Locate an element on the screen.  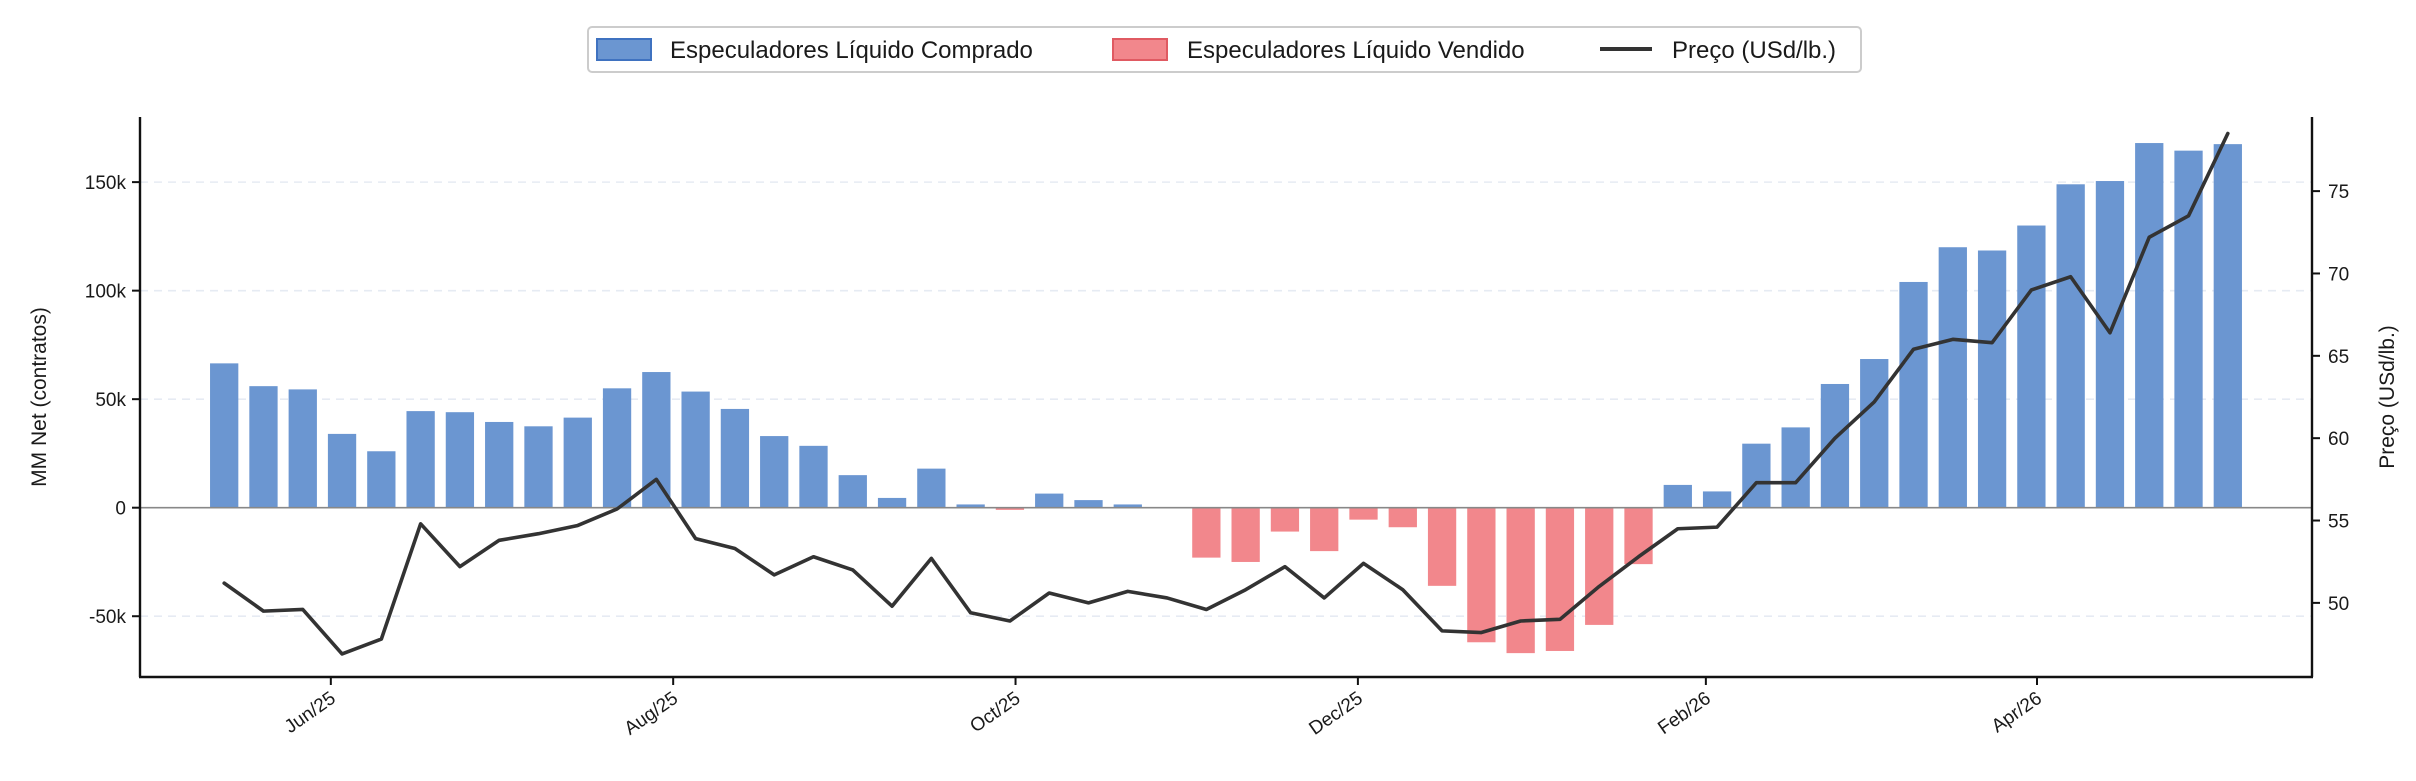
y2-tick-label: 55 is located at coordinates (2338, 522).